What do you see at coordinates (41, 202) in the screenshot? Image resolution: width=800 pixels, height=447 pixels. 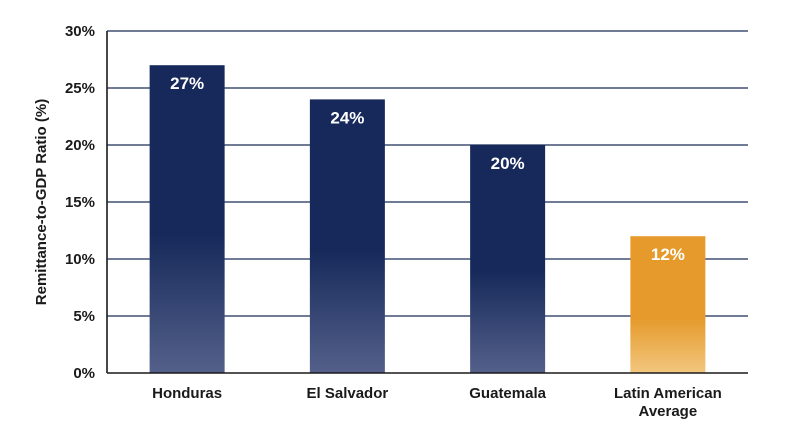 I see `y-axis-label: Remittance-to-GDP Ratio (%)` at bounding box center [41, 202].